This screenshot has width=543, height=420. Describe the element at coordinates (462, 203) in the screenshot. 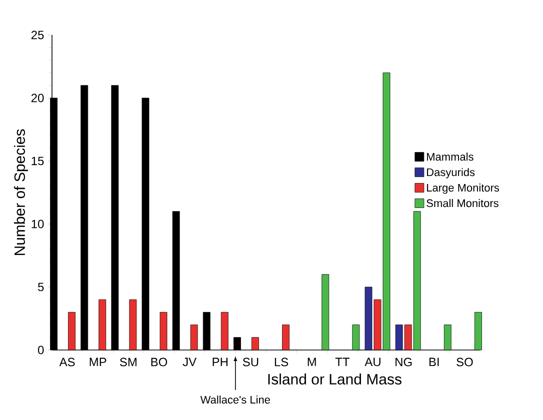

I see `legend-label: Small Monitors` at that location.